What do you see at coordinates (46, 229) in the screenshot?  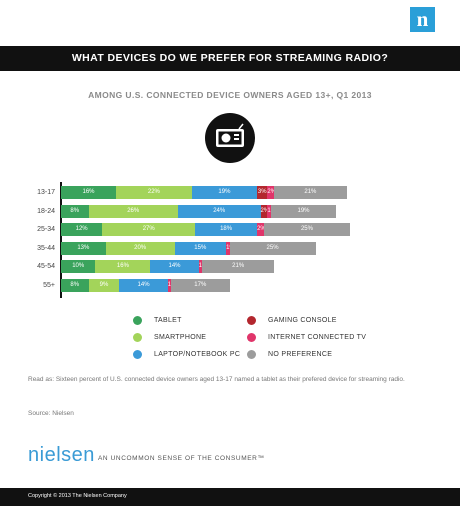 I see `row-label: 25-34` at bounding box center [46, 229].